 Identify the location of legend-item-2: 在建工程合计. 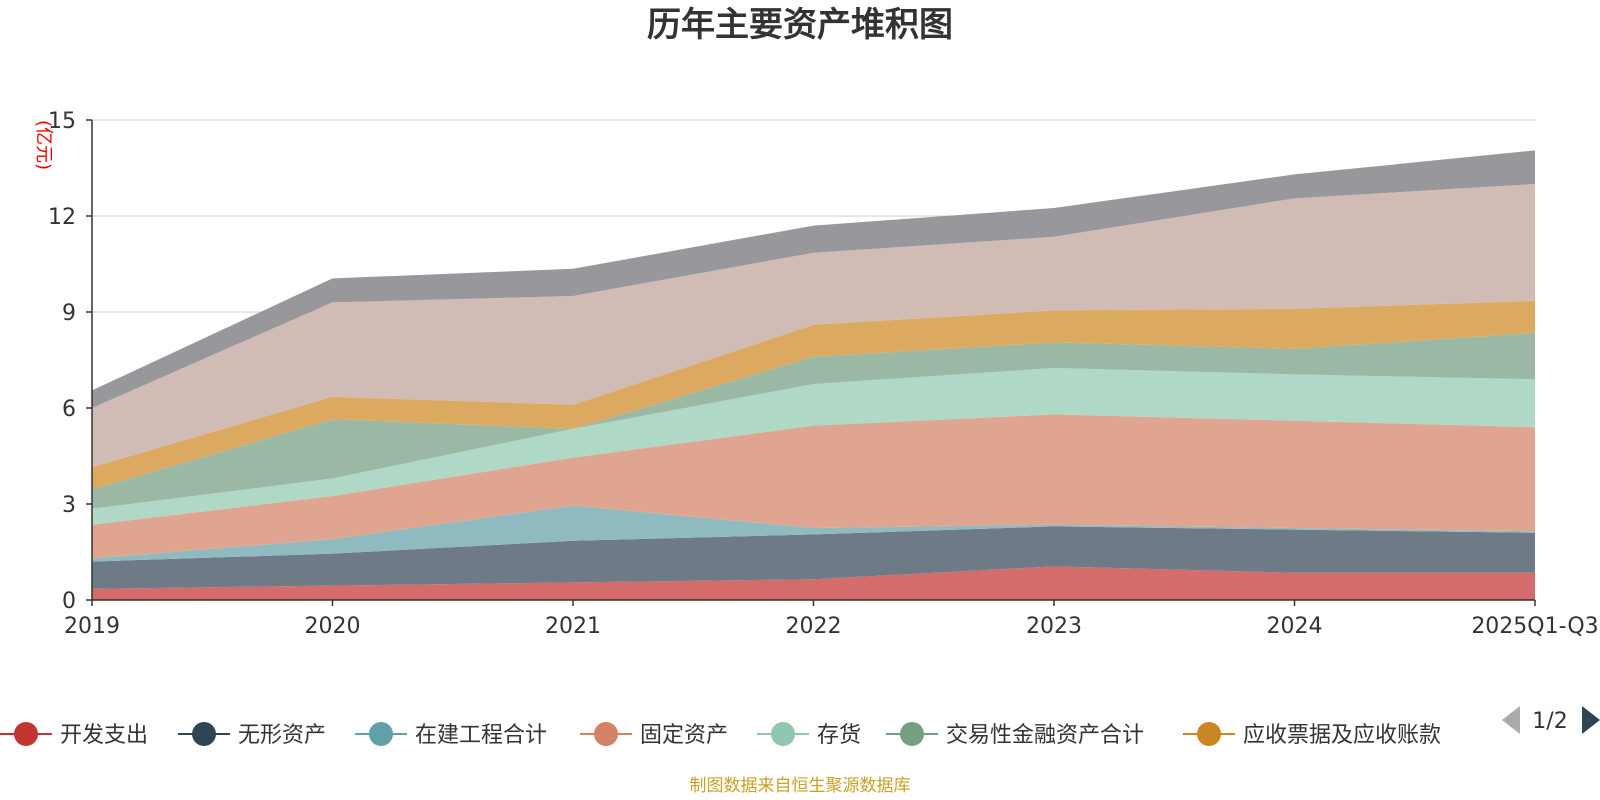
(451, 735).